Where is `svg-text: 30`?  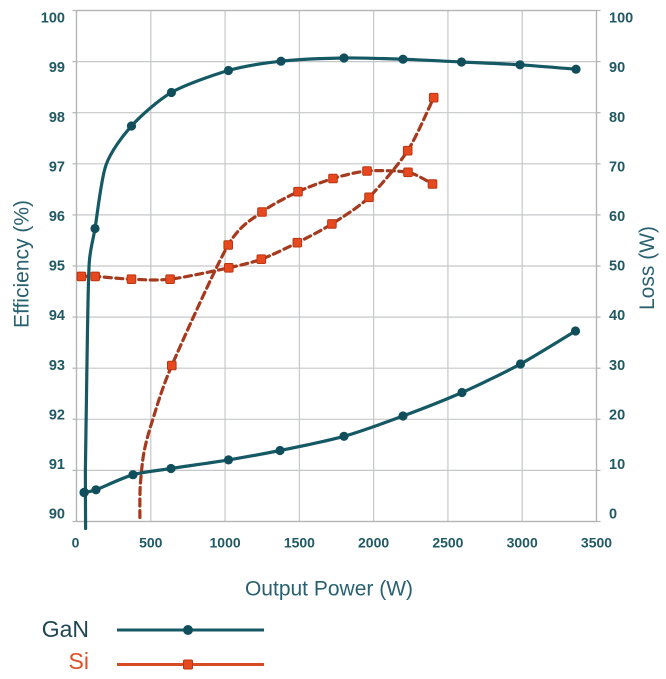 svg-text: 30 is located at coordinates (617, 366).